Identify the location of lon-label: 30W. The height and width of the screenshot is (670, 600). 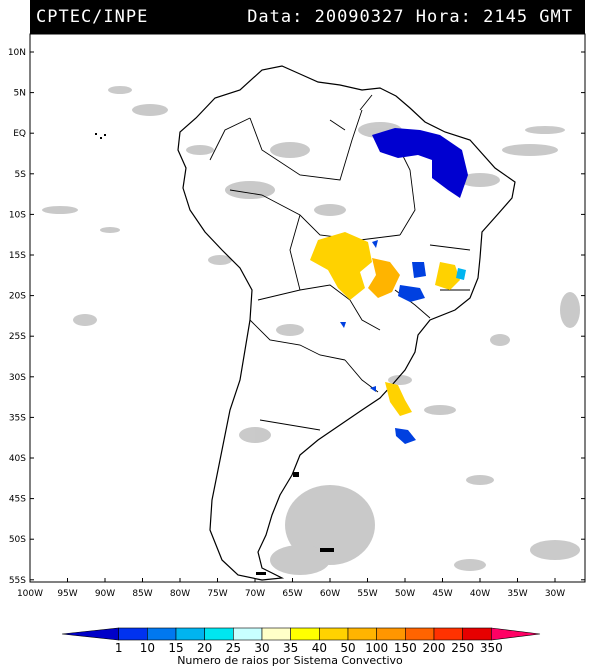
(555, 594).